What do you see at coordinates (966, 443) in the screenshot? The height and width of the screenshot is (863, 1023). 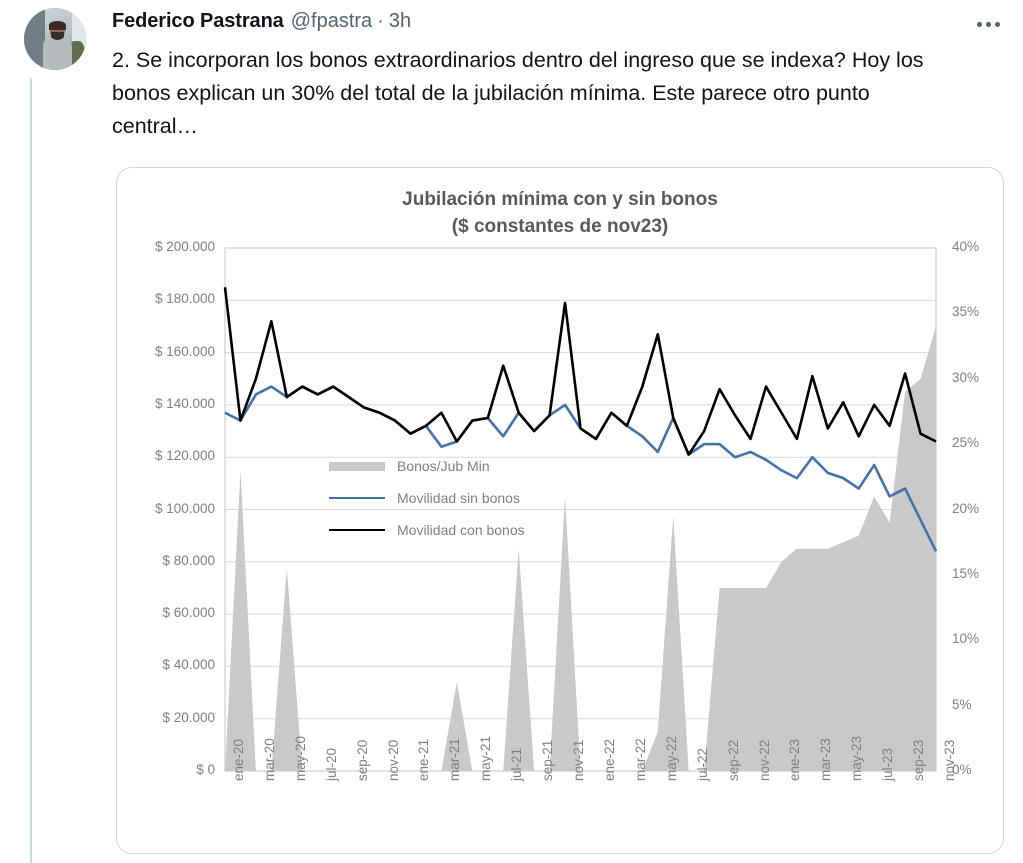 I see `y-axis-right-tick: 25%` at bounding box center [966, 443].